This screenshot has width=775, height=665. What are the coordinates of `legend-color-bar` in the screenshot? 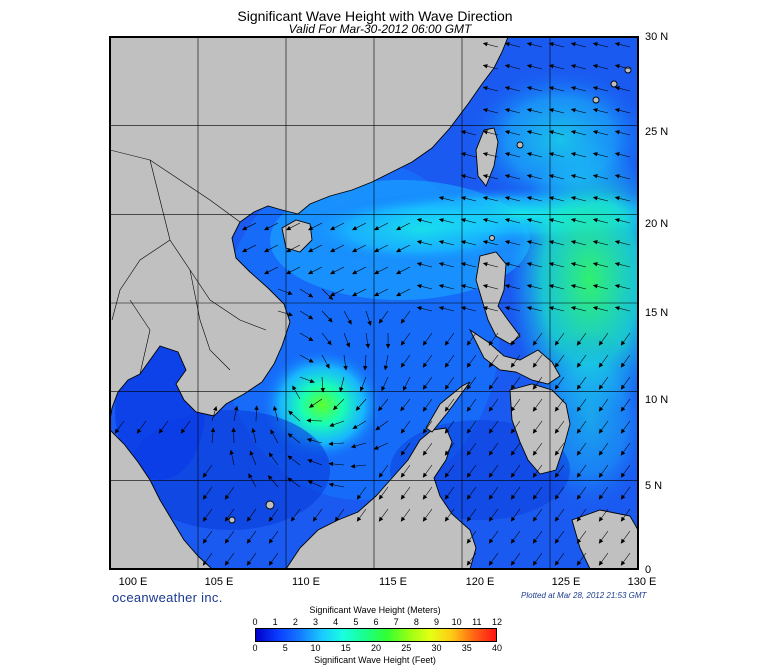 It's located at (376, 635).